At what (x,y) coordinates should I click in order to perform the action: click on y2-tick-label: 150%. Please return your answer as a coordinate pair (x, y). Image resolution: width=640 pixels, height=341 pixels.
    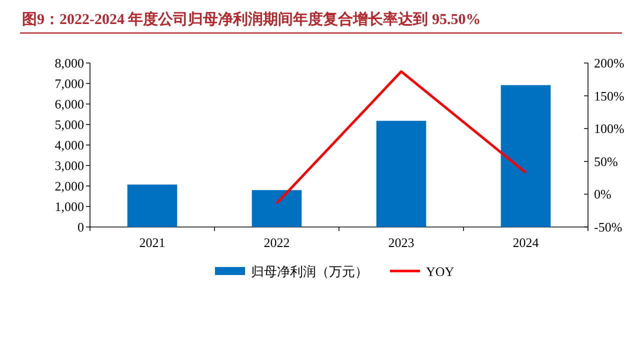
    Looking at the image, I should click on (609, 96).